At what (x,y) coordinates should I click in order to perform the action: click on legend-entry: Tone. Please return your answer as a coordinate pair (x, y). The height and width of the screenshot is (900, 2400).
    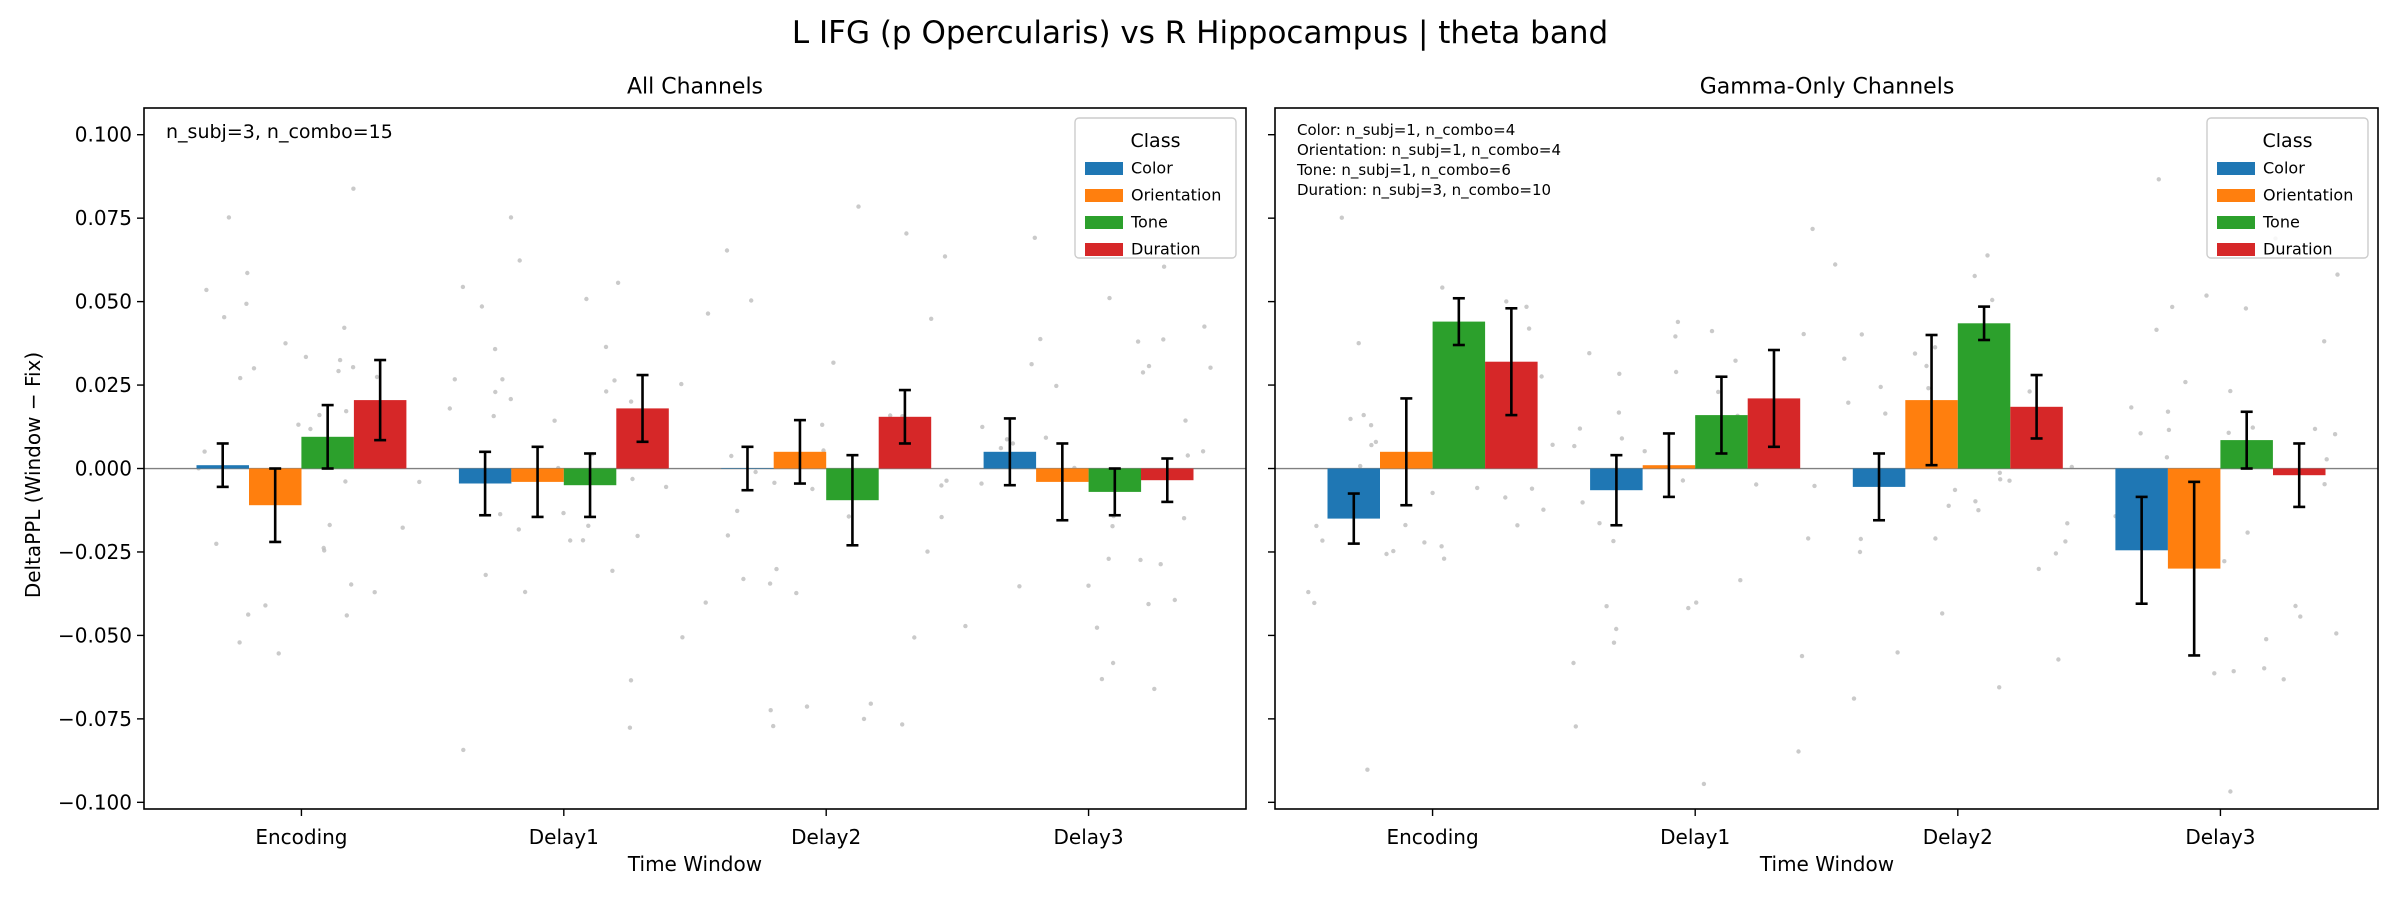
    Looking at the image, I should click on (1149, 222).